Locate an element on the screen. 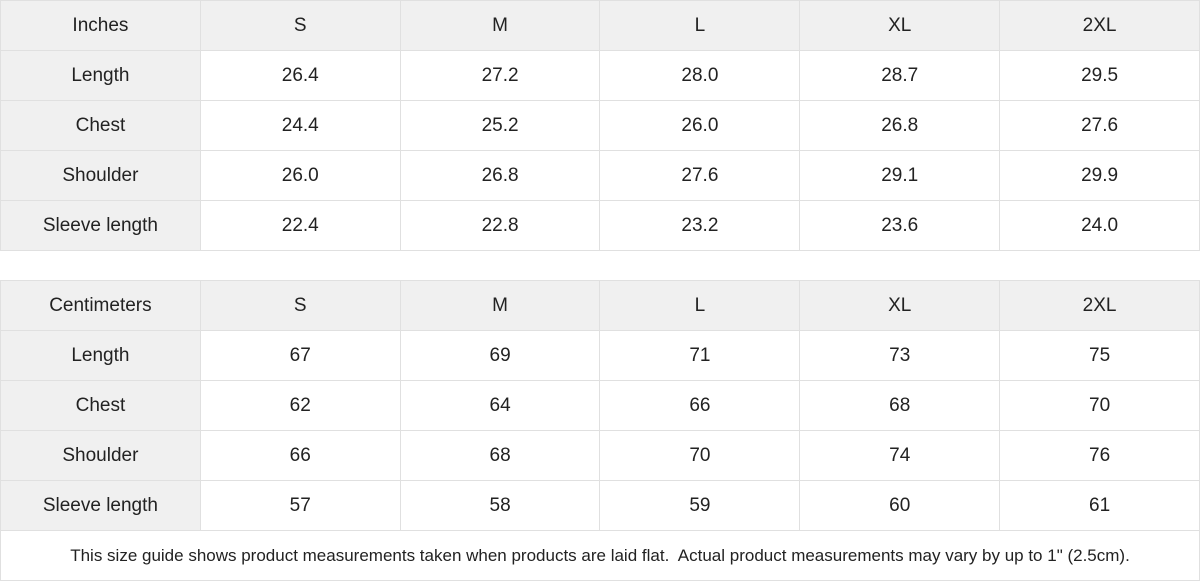  measurement-row: Shoulder 66 68 70 74 76 is located at coordinates (600, 455).